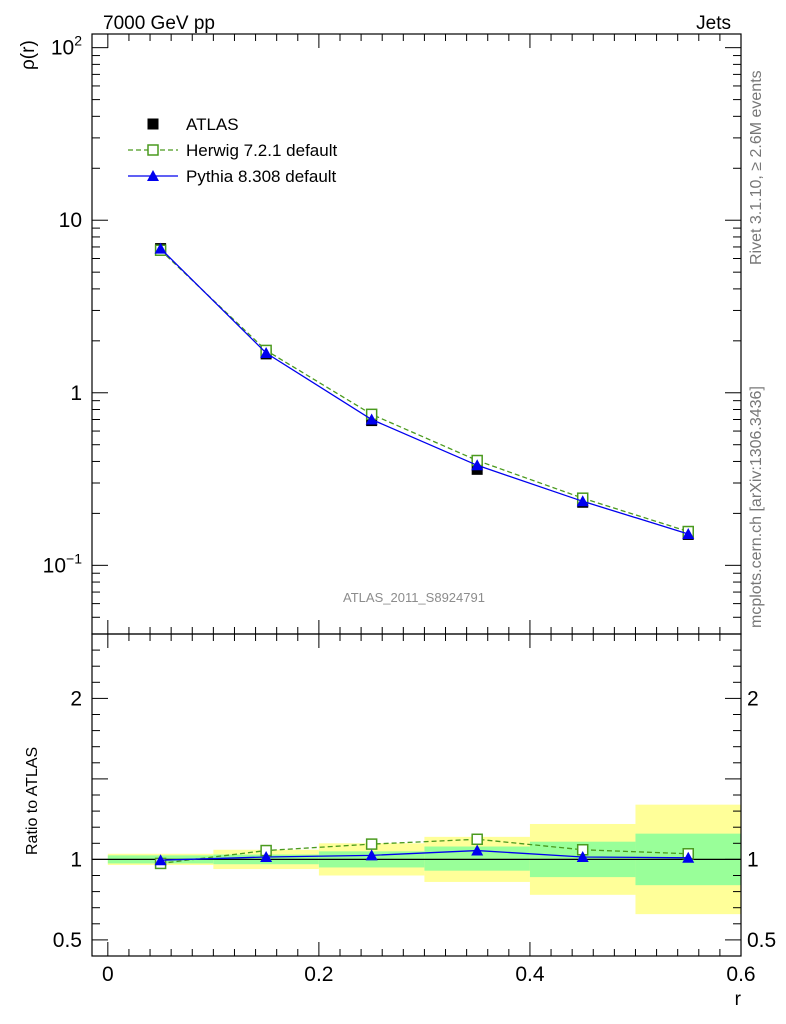  Describe the element at coordinates (756, 167) in the screenshot. I see `rivet-label: Rivet 3.1.10, ≥ 2.6M events` at that location.